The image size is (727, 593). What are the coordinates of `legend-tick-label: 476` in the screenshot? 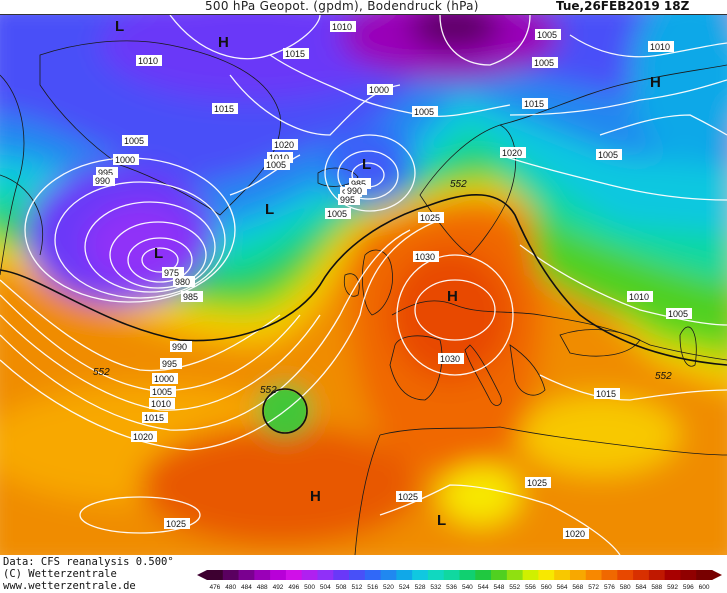 It's located at (214, 587).